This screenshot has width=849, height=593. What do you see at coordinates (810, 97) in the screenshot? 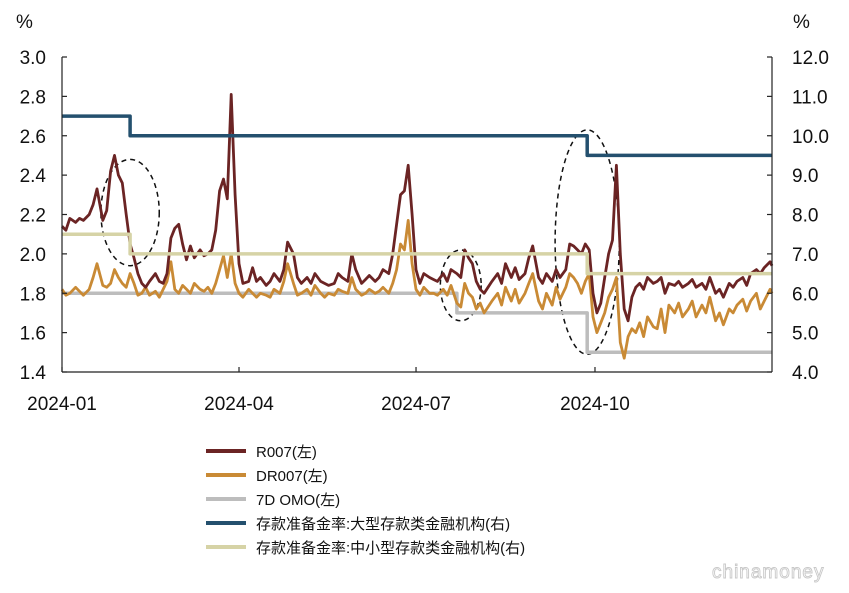
I see `right-tick-label: 11.0` at bounding box center [810, 97].